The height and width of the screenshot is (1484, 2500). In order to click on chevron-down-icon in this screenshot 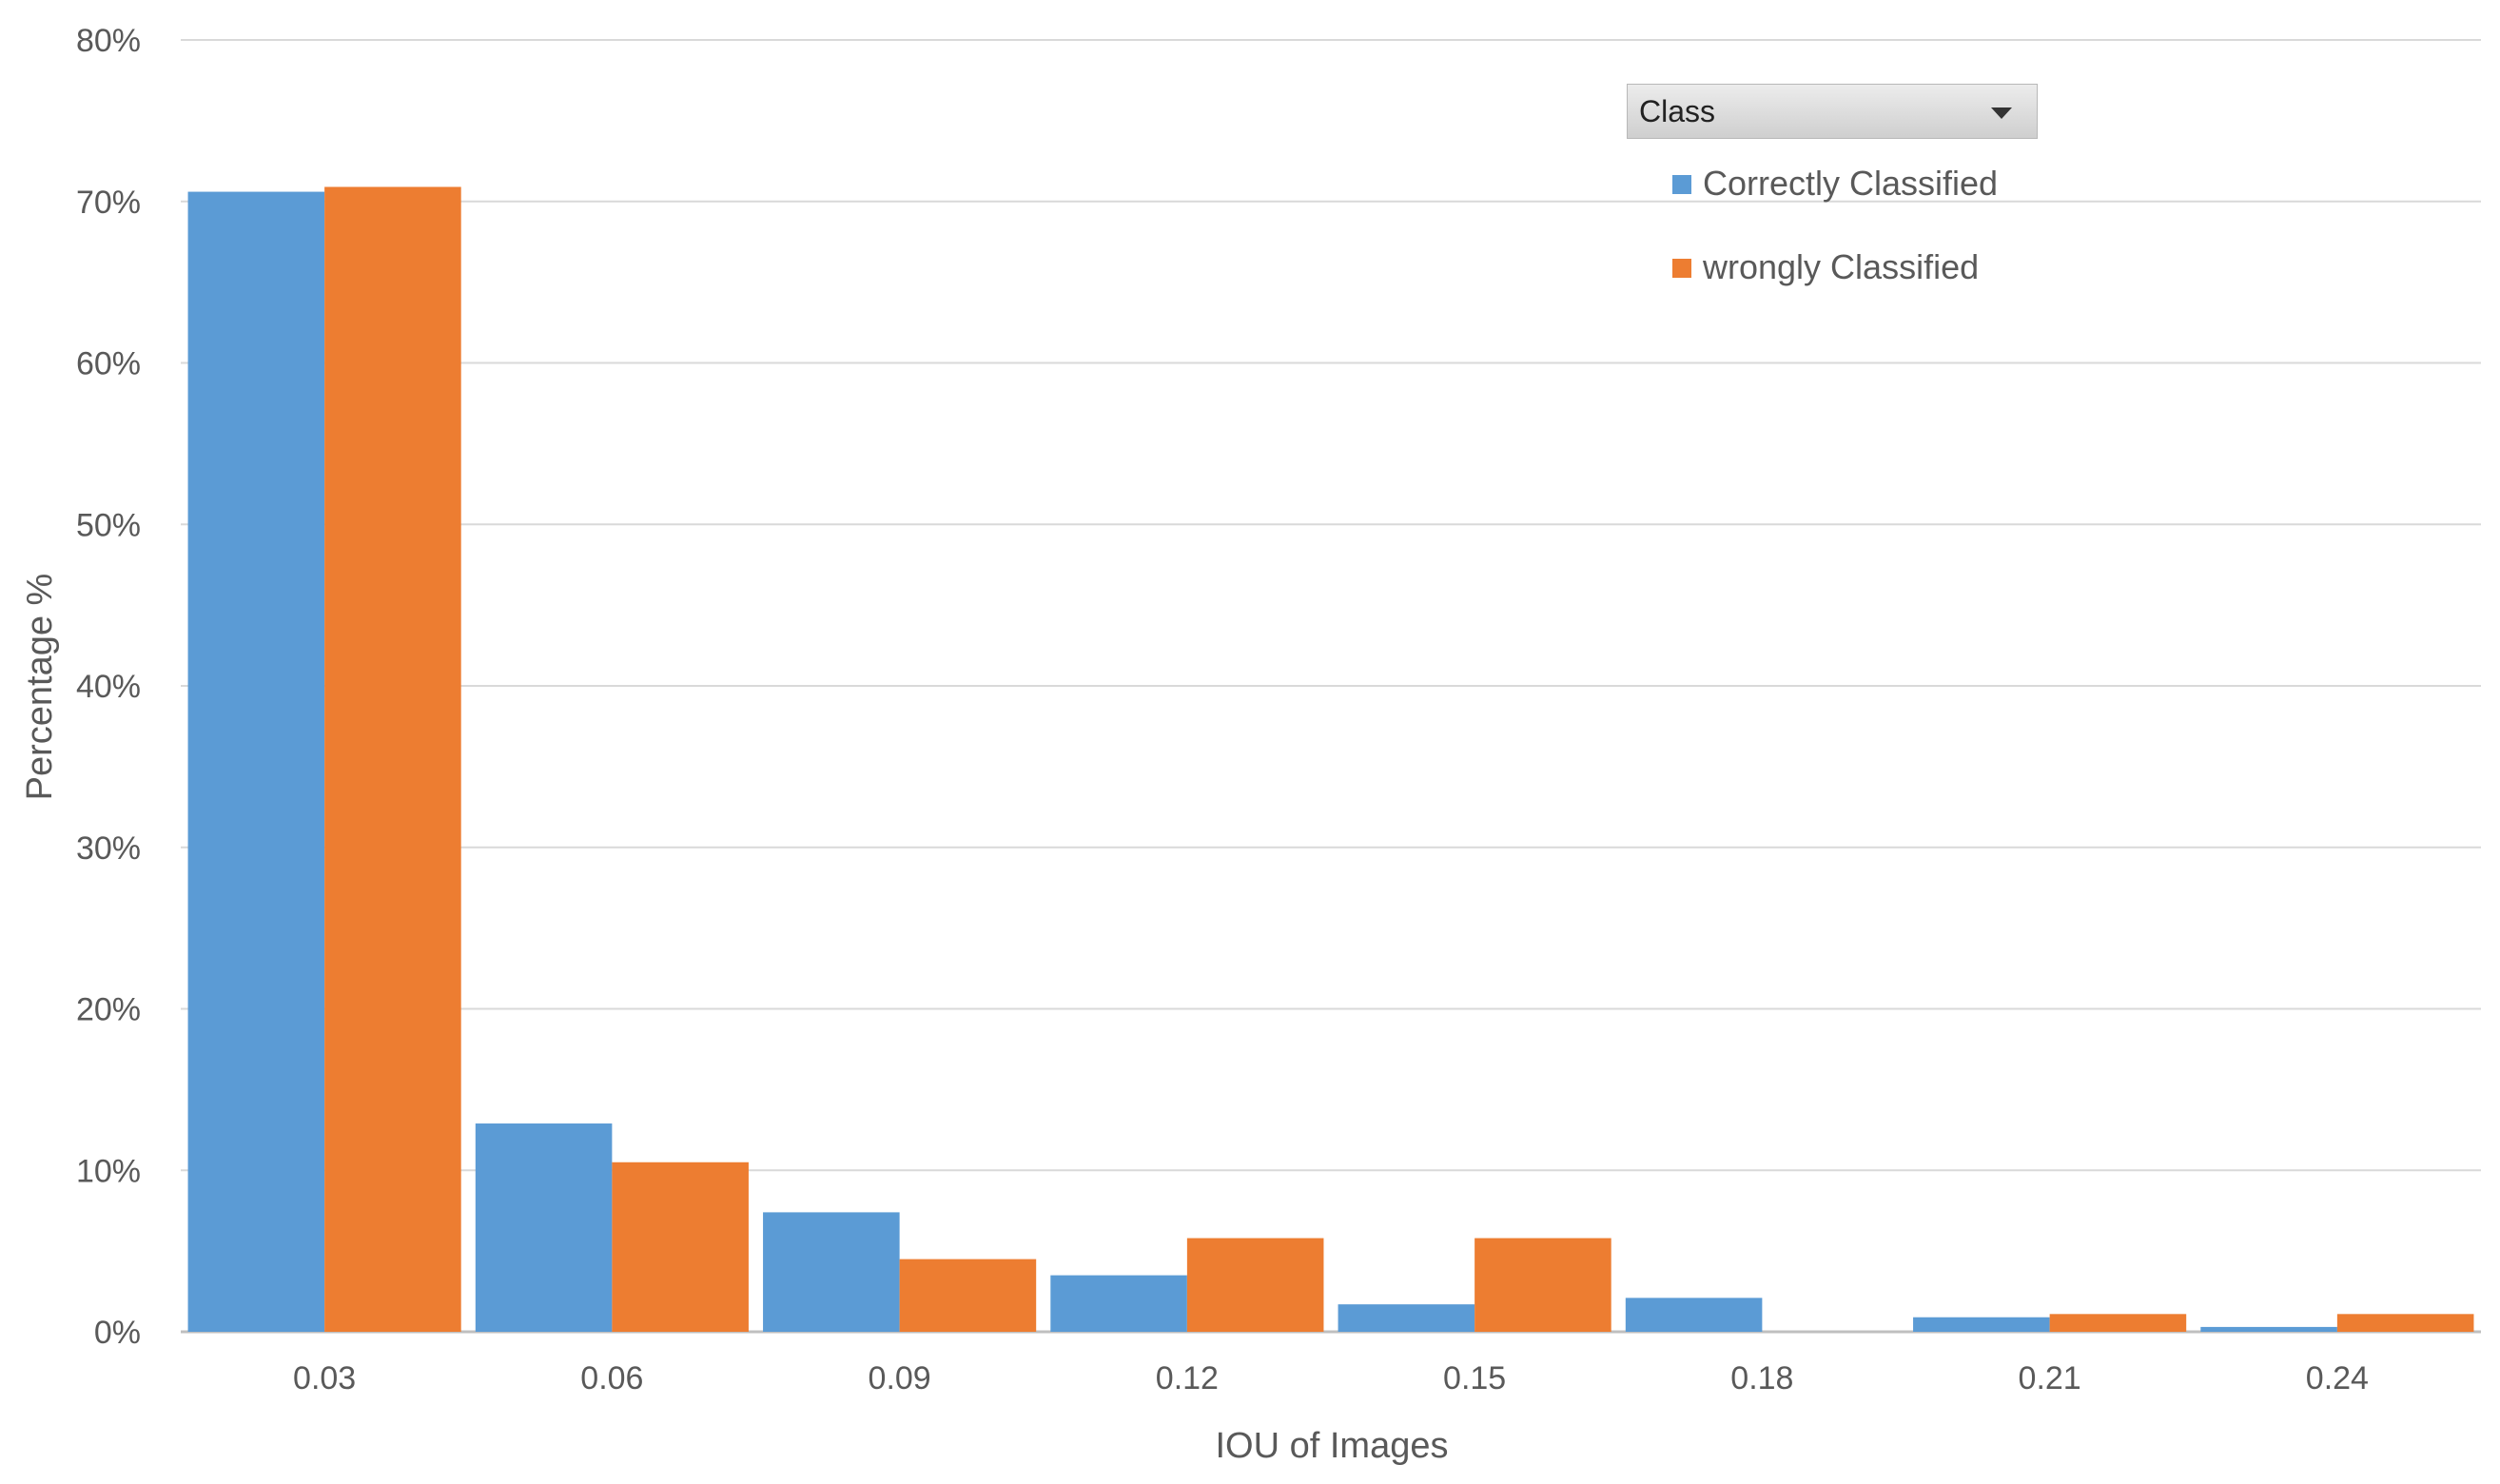, I will do `click(2001, 113)`.